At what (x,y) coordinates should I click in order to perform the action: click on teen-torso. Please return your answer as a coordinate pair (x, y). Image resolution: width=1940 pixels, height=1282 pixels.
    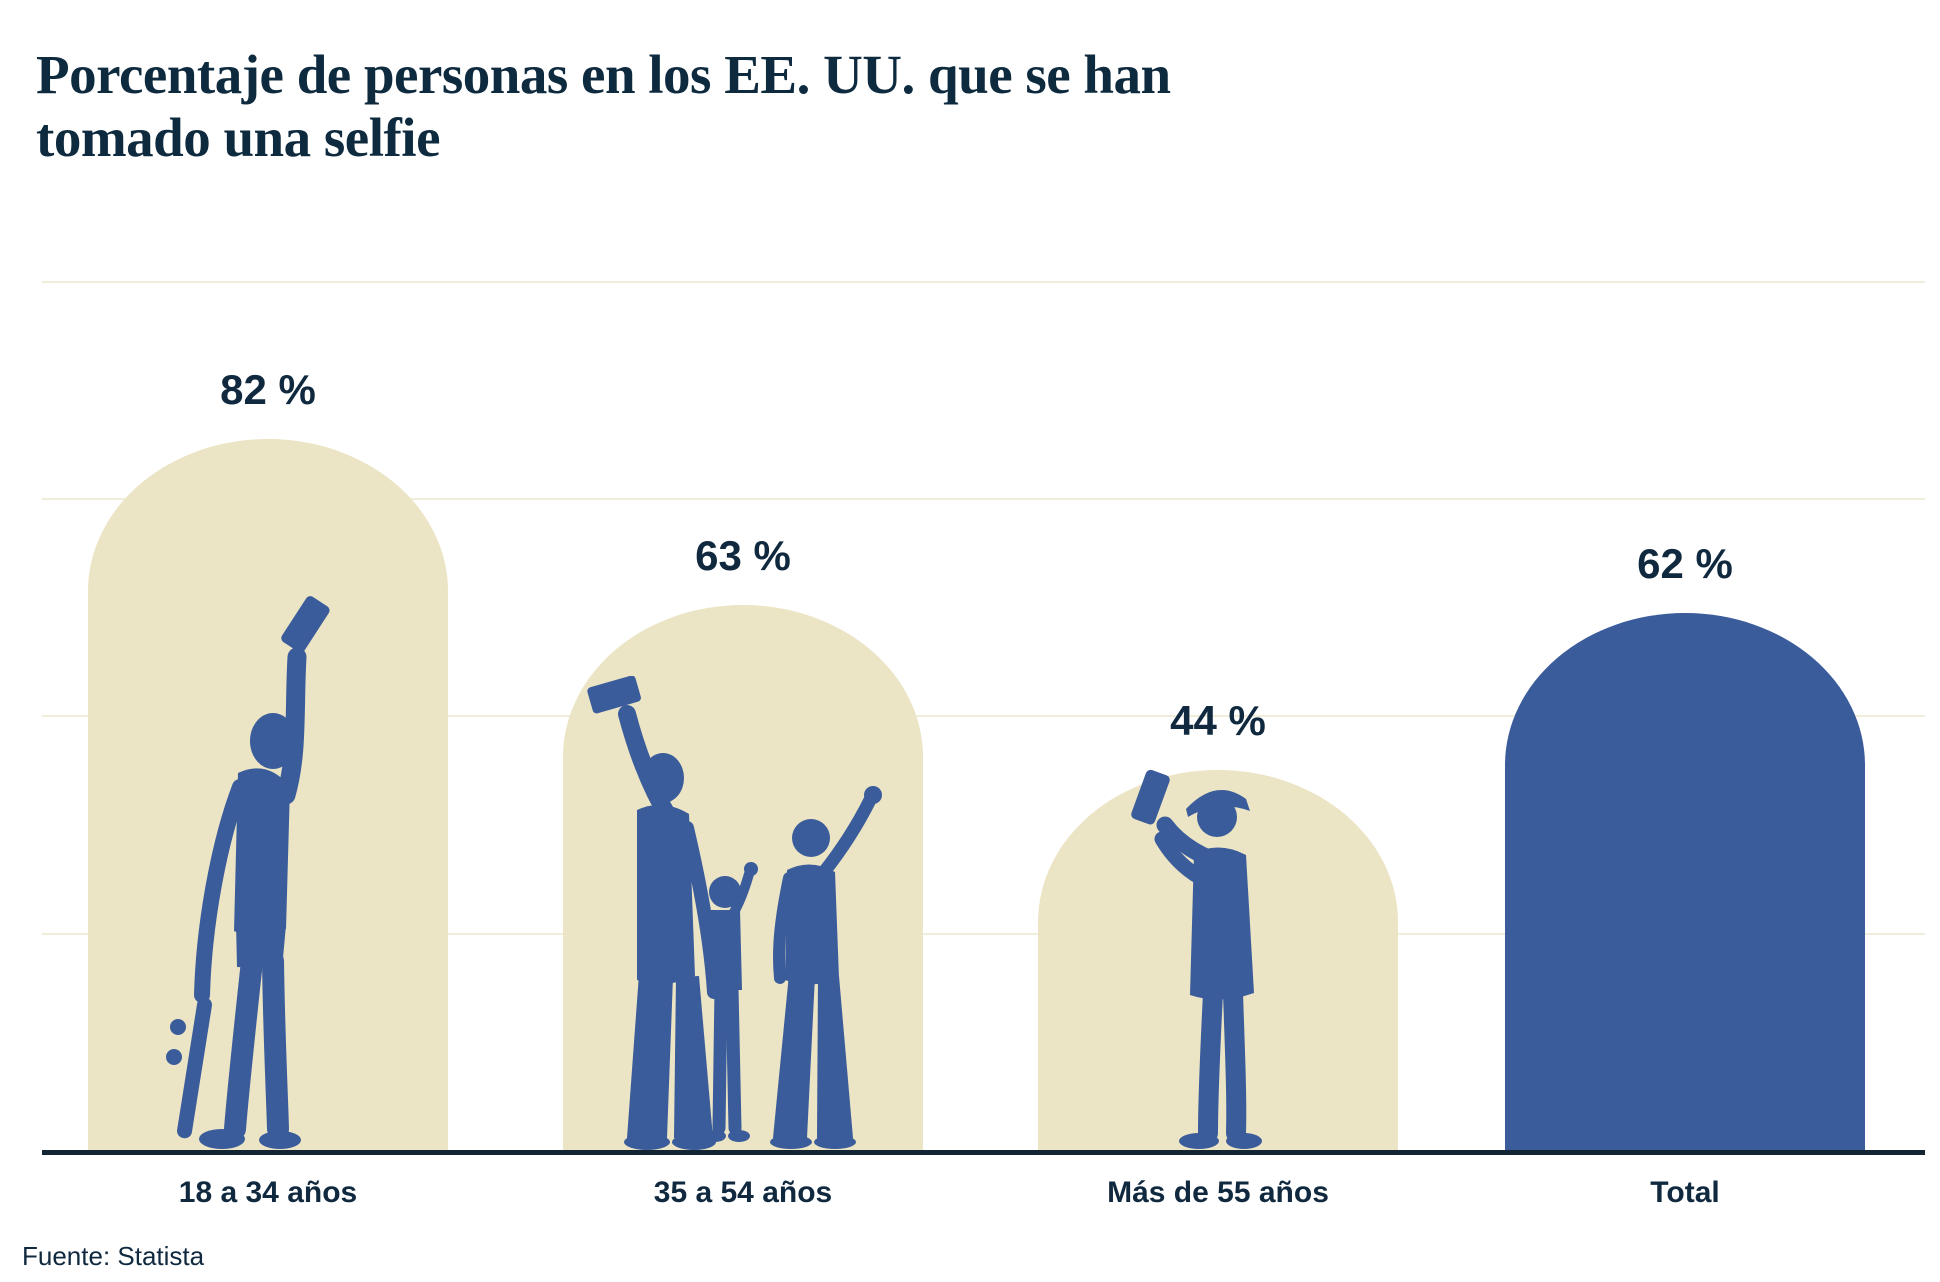
    Looking at the image, I should click on (812, 924).